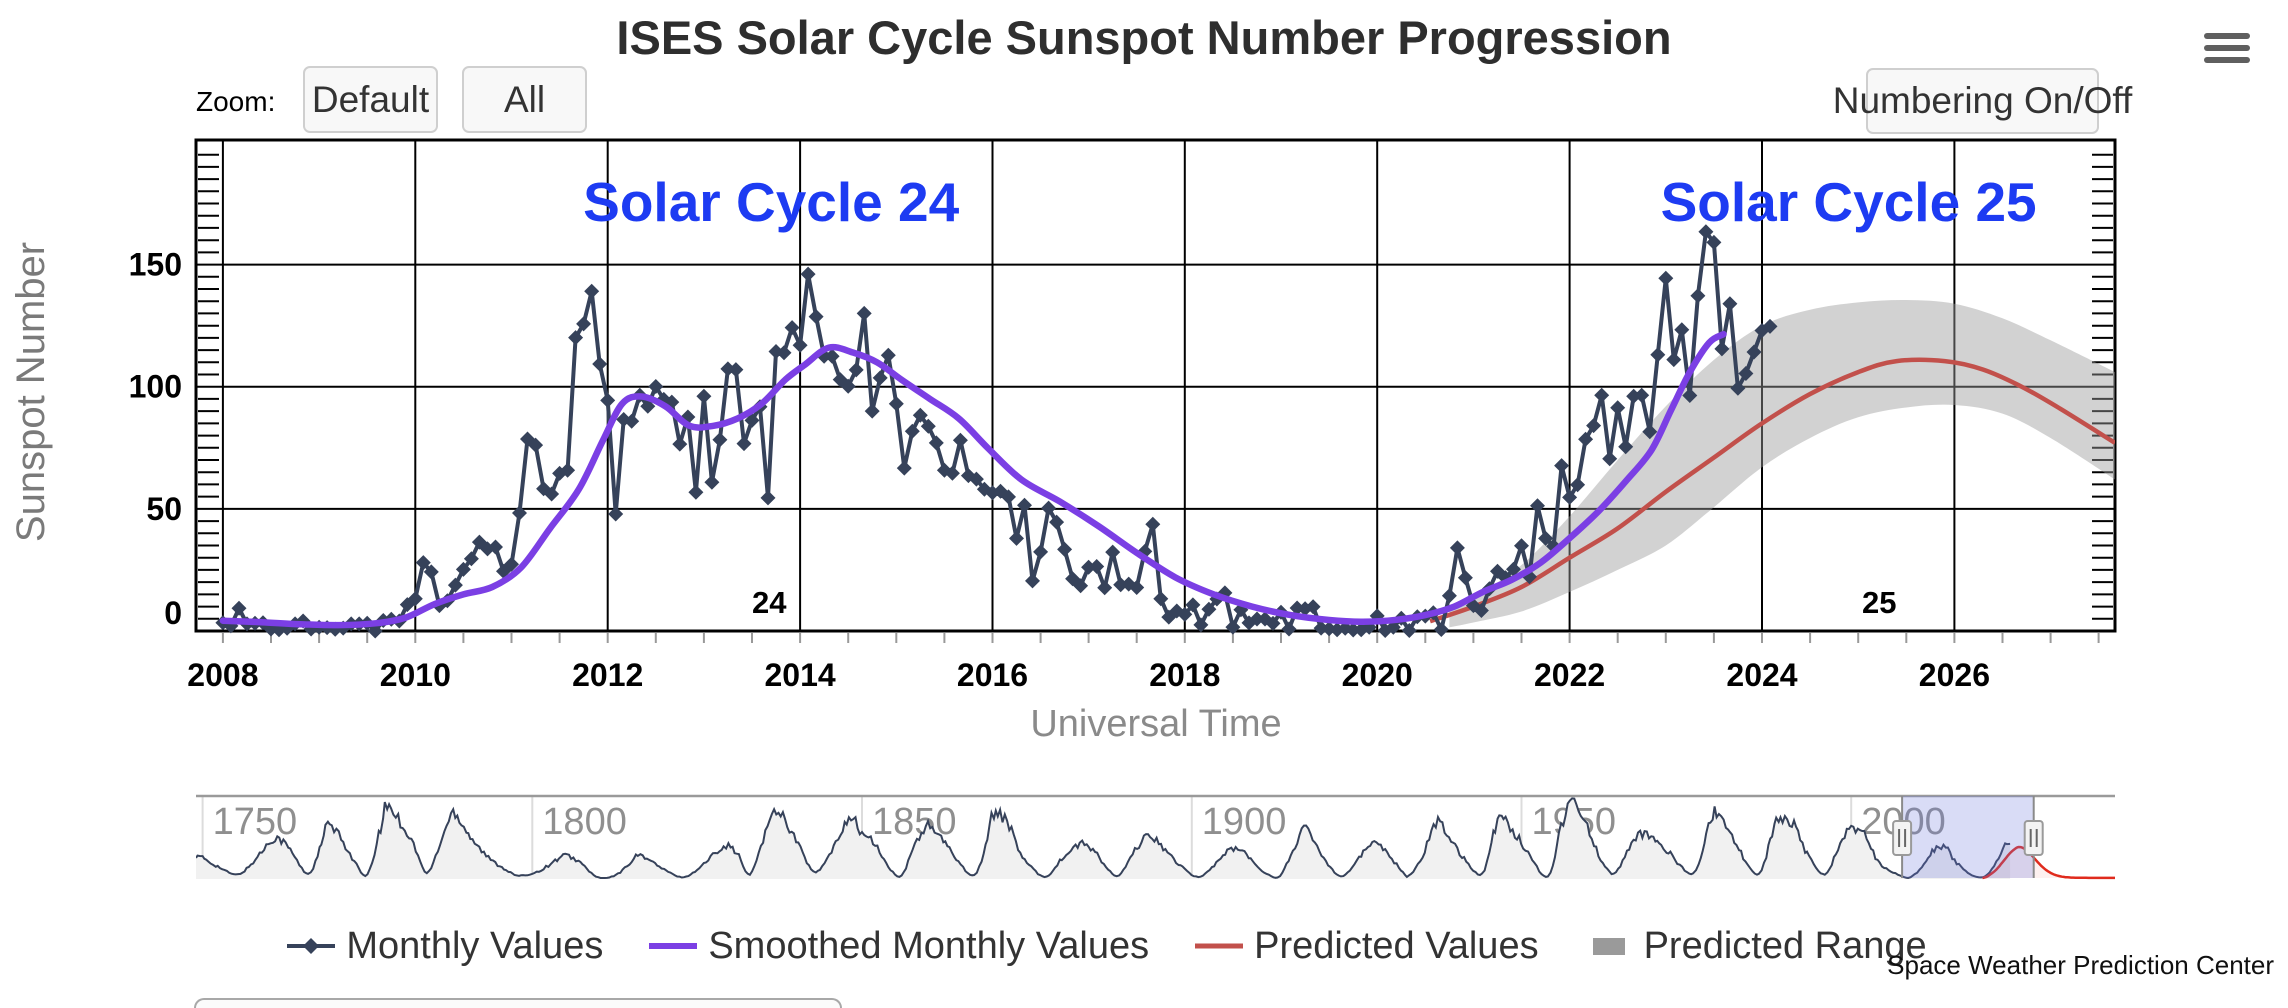 The height and width of the screenshot is (1008, 2288). Describe the element at coordinates (415, 675) in the screenshot. I see `svg-text: 2010` at that location.